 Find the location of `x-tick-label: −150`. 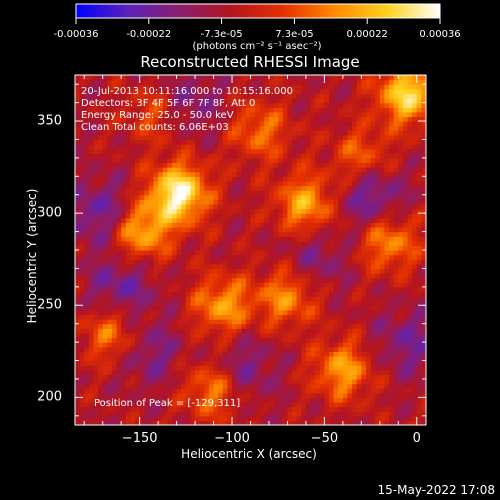

x-tick-label: −150 is located at coordinates (139, 438).